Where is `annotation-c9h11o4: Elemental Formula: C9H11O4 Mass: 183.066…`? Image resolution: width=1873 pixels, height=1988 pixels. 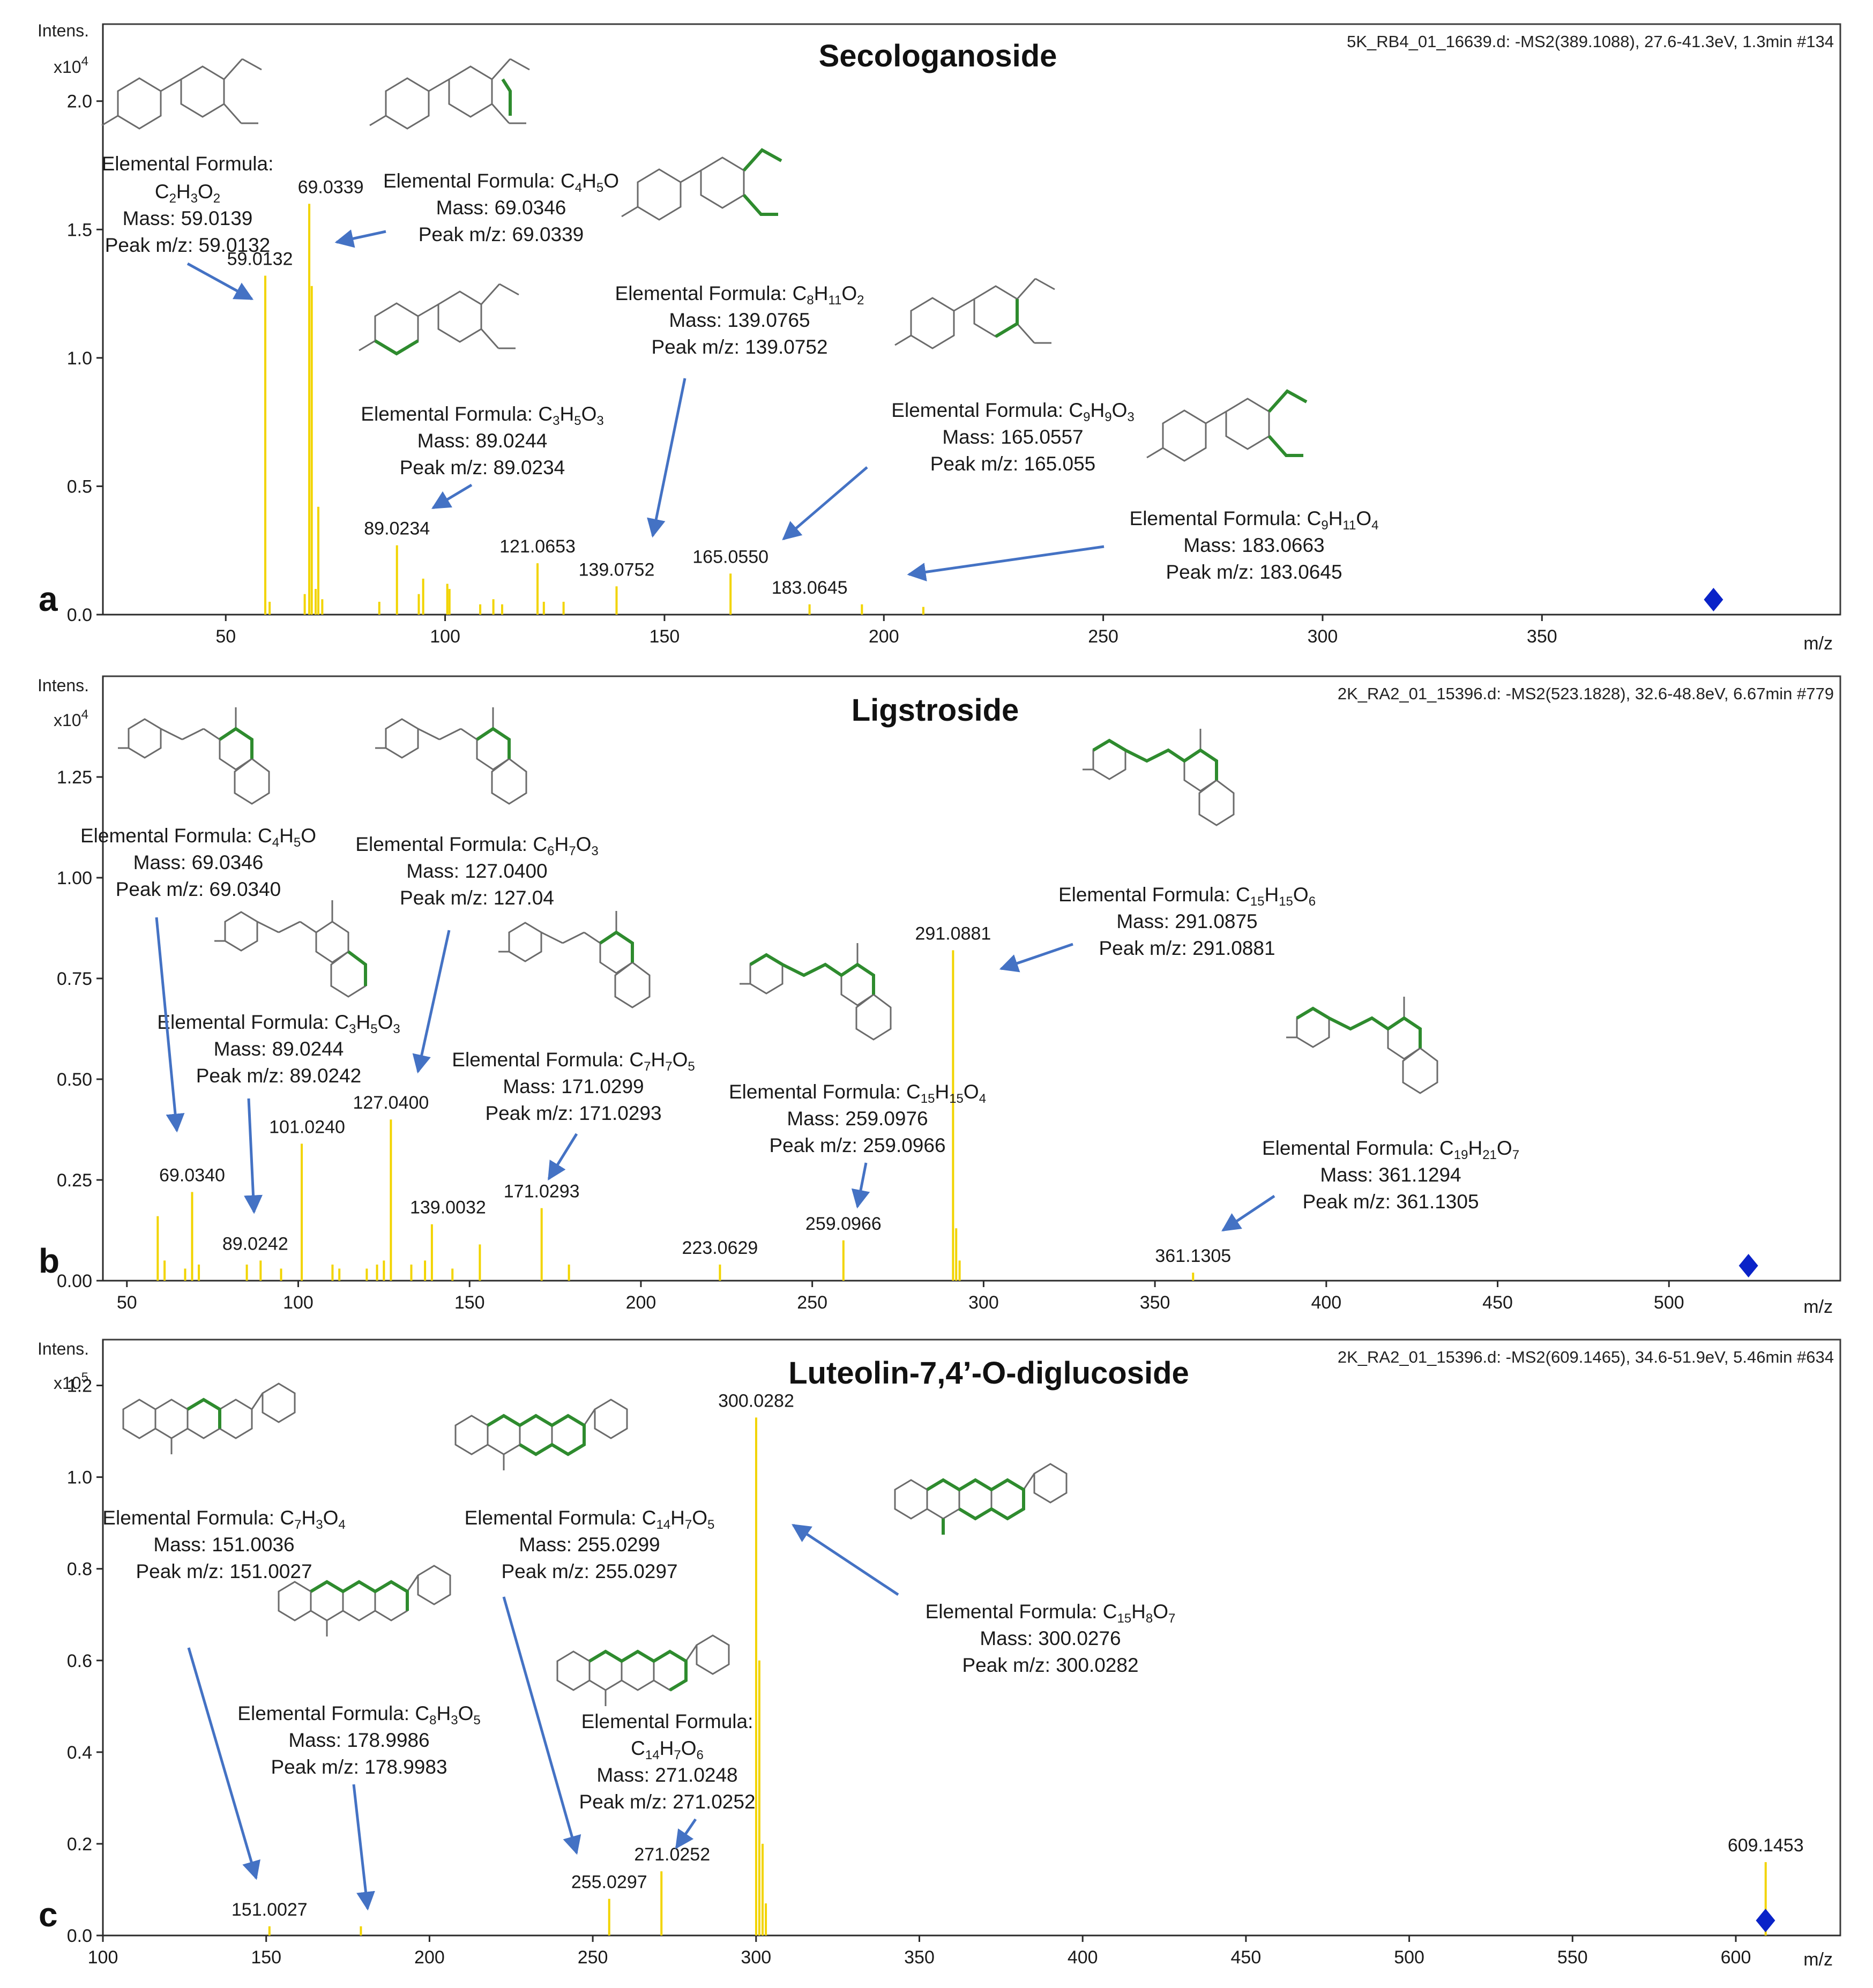
annotation-c9h11o4: Elemental Formula: C9H11O4 Mass: 183.066… is located at coordinates (1254, 545).